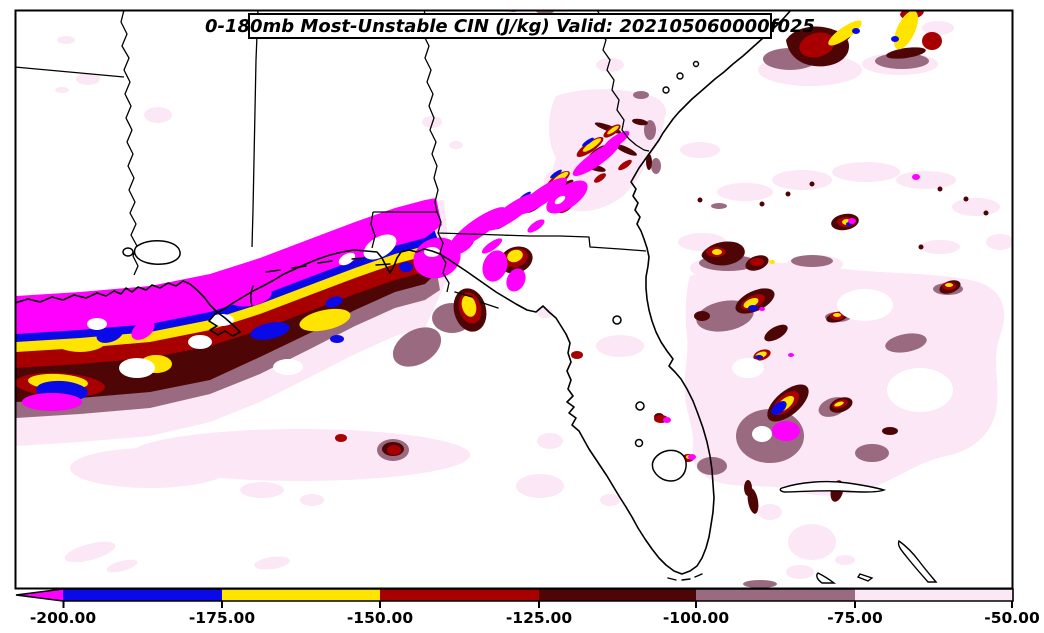 The height and width of the screenshot is (633, 1044). What do you see at coordinates (855, 618) in the screenshot?
I see `colorbar-tick-label-5: -75.00` at bounding box center [855, 618].